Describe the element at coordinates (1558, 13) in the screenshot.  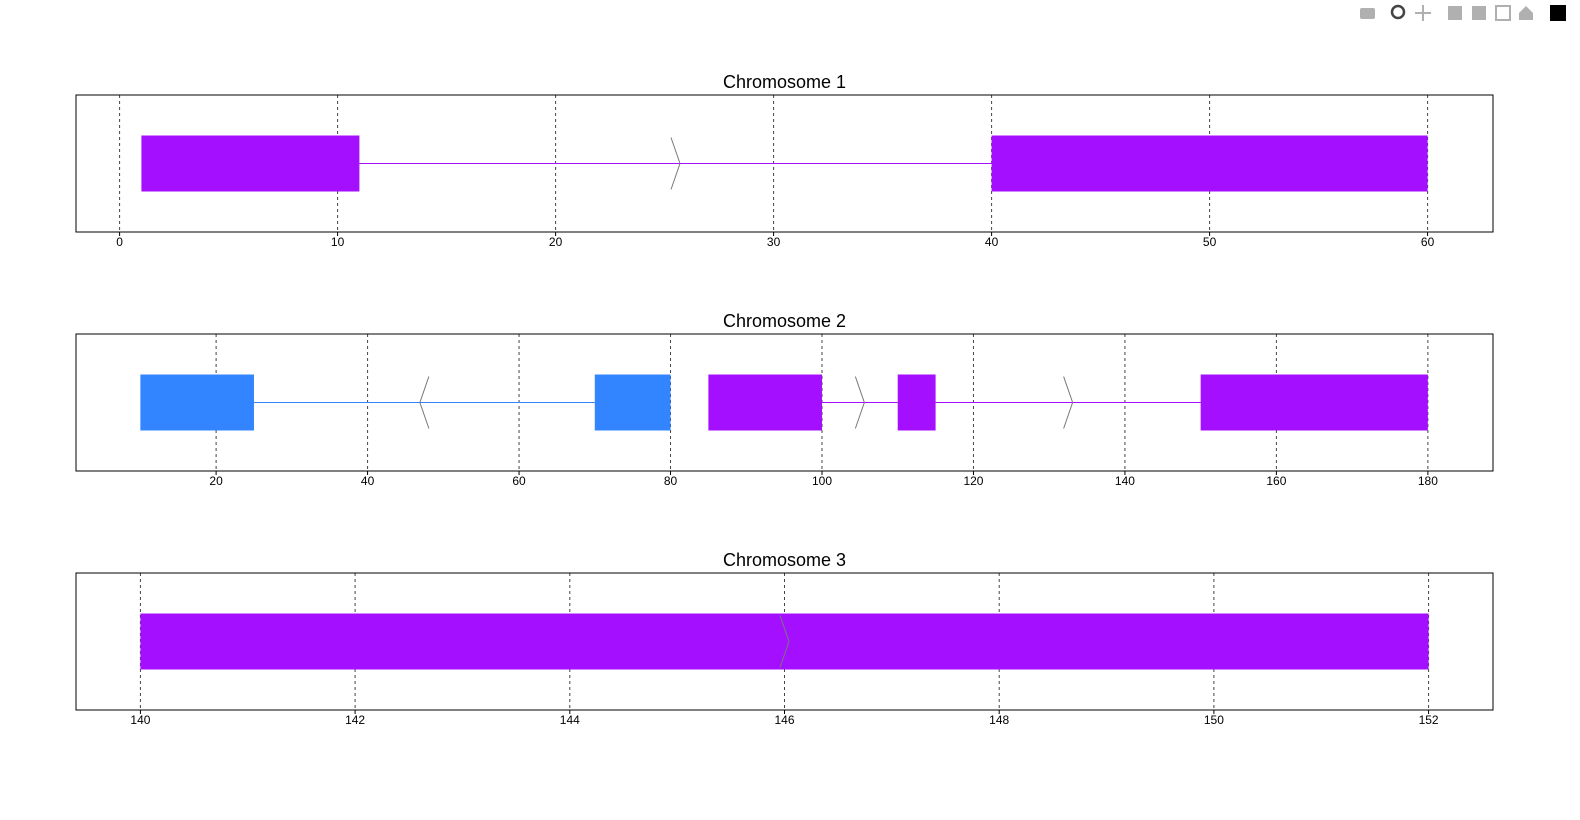
I see `logo-button` at that location.